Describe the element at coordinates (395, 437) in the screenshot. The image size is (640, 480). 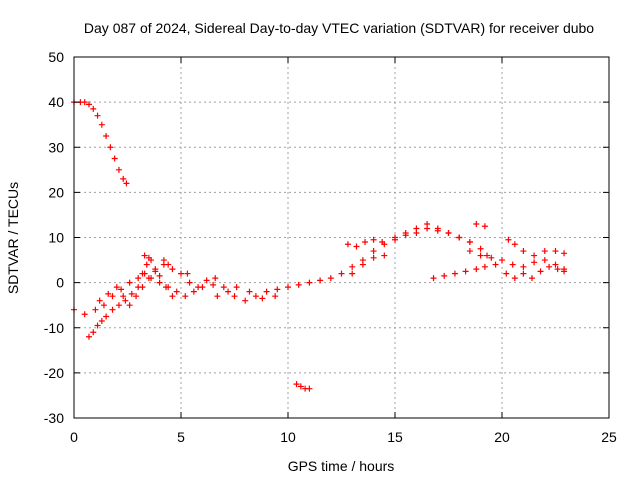
I see `x-tick-label: 15` at that location.